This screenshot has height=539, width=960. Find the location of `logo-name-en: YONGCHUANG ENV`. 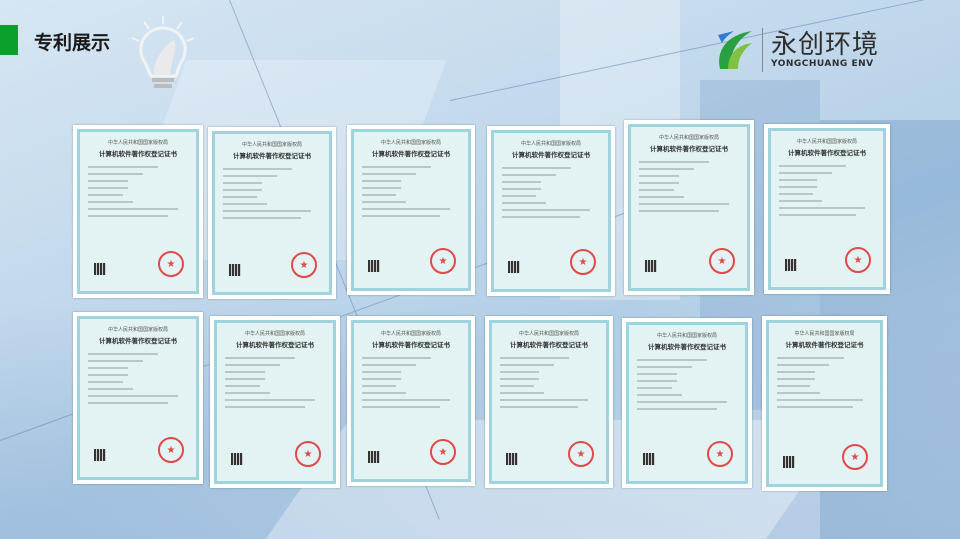

logo-name-en: YONGCHUANG ENV is located at coordinates (822, 64).